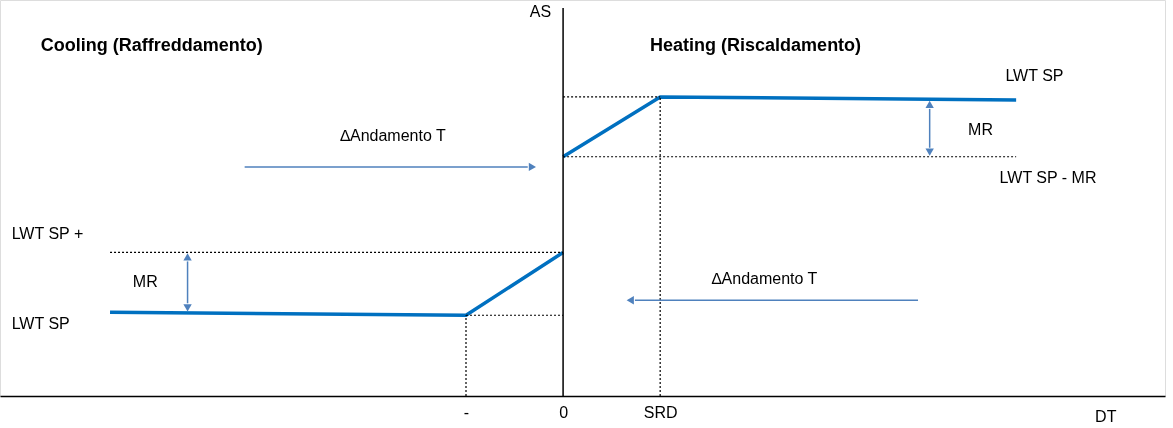  What do you see at coordinates (540, 11) in the screenshot?
I see `y-axis-title: AS` at bounding box center [540, 11].